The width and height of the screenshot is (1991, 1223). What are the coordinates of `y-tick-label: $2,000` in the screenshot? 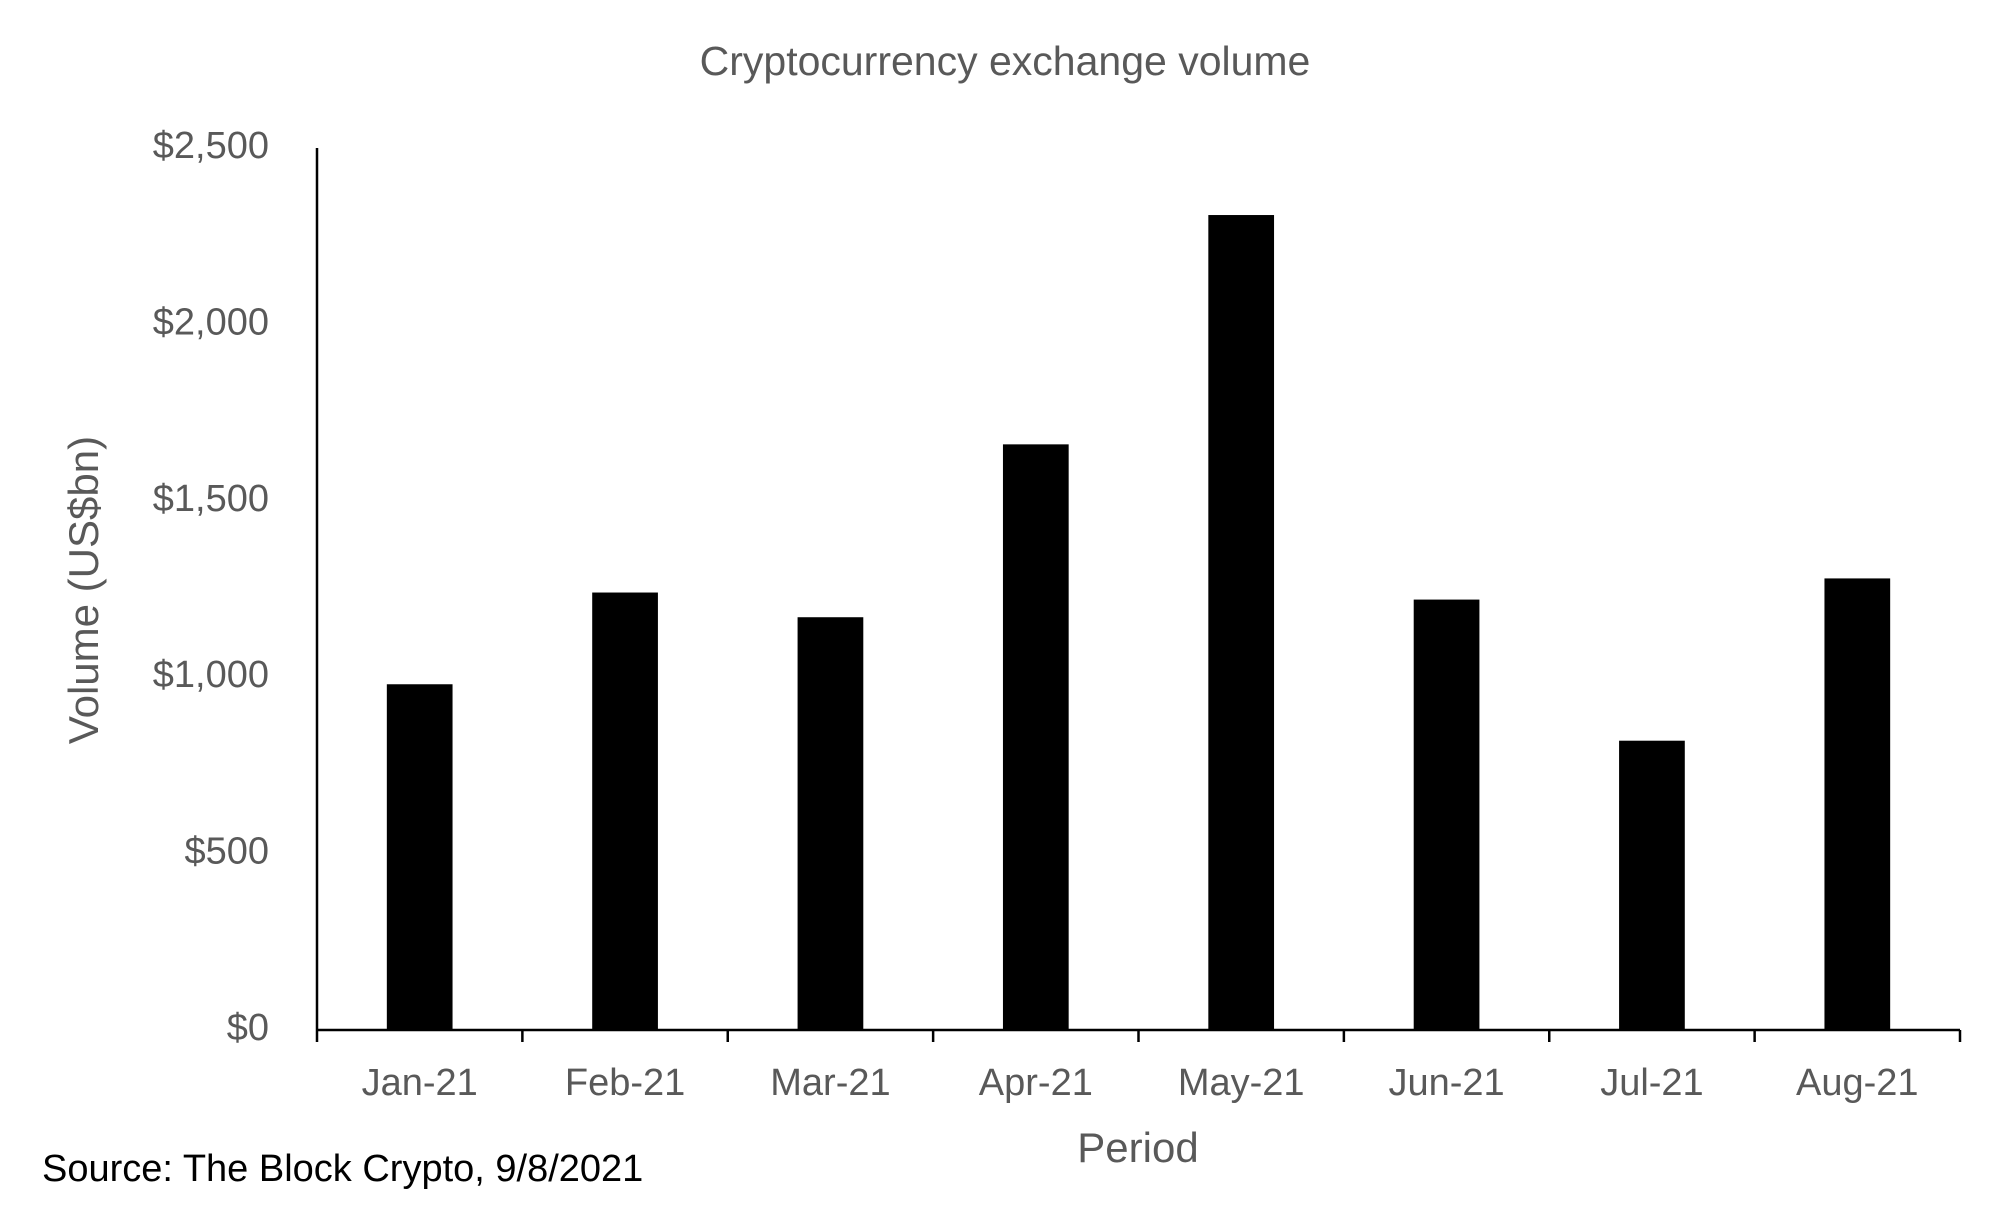 It's located at (211, 322).